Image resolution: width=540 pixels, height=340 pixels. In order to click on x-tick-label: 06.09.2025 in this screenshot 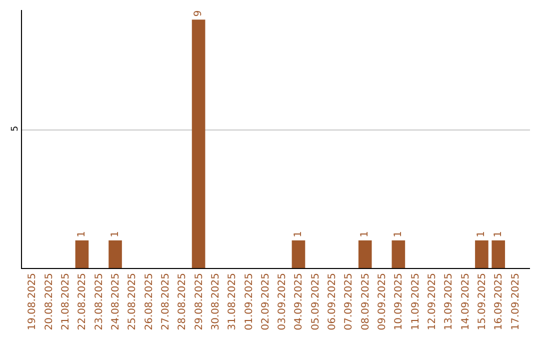, I will do `click(332, 301)`.